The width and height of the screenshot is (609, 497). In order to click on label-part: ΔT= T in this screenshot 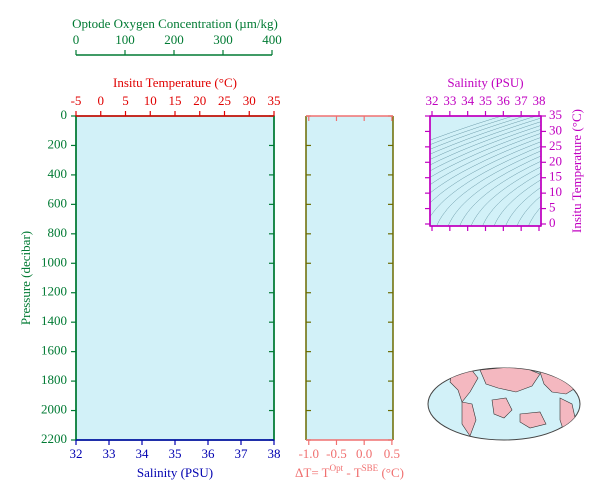, I will do `click(312, 472)`.